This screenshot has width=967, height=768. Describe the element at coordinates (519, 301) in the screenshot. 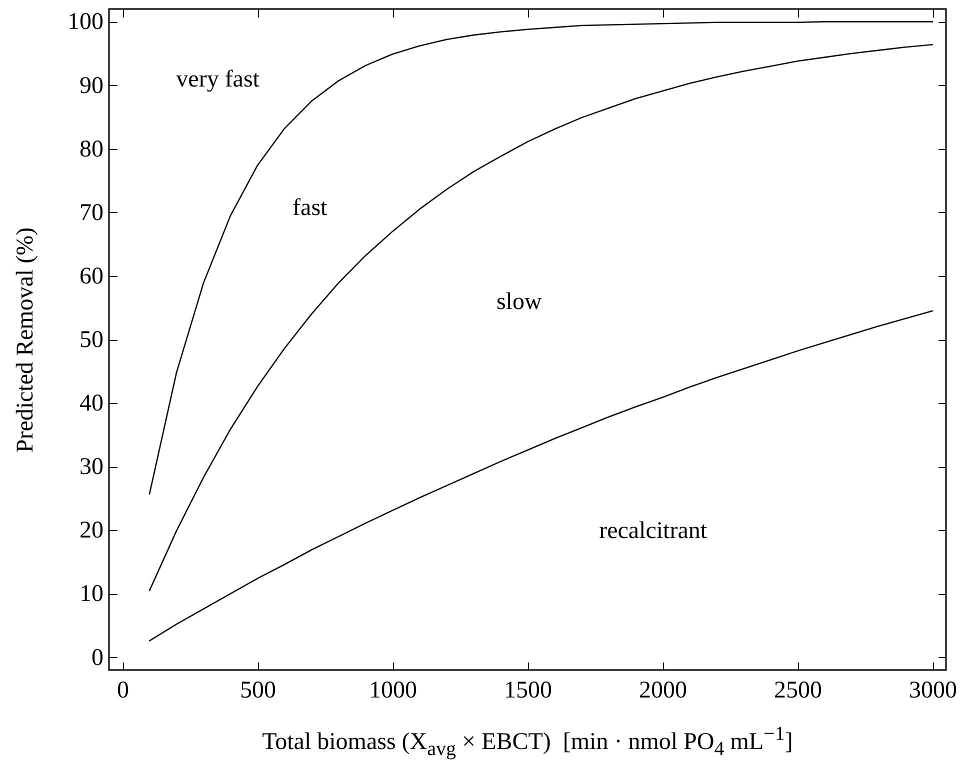

I see `annotation: slow` at that location.